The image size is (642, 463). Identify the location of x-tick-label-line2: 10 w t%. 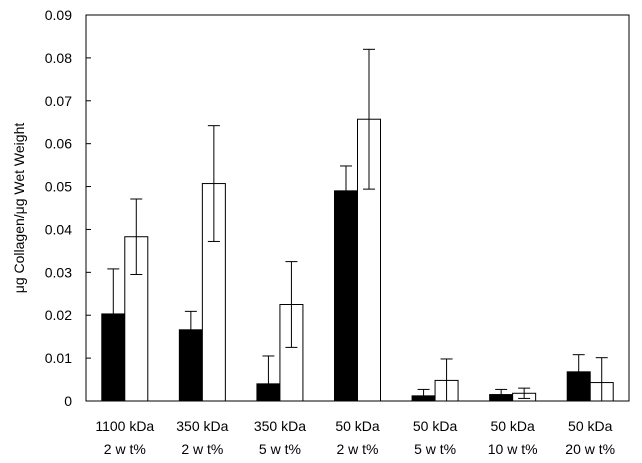
(513, 449).